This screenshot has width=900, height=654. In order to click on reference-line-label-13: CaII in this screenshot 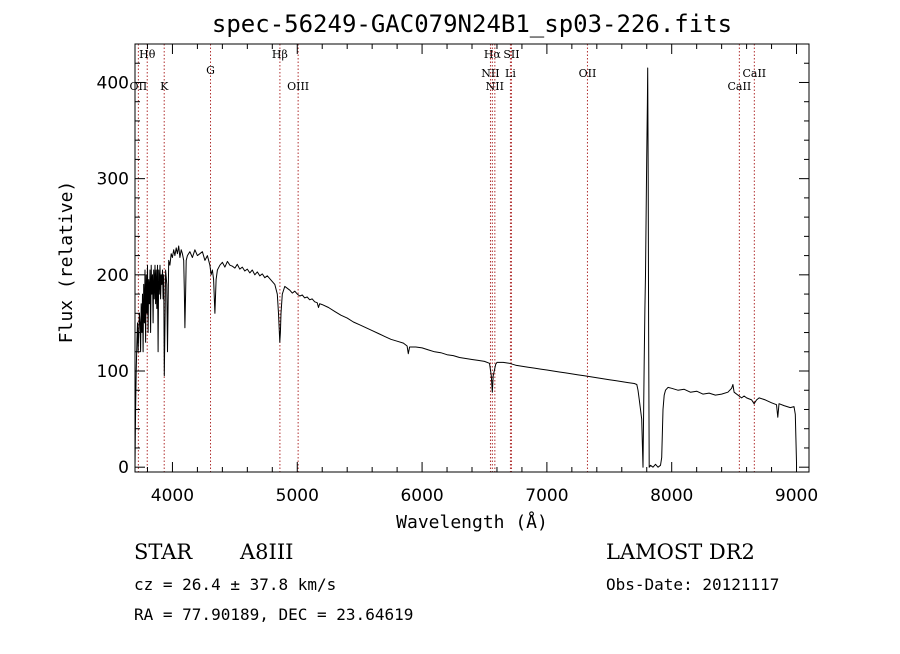, I will do `click(754, 73)`.